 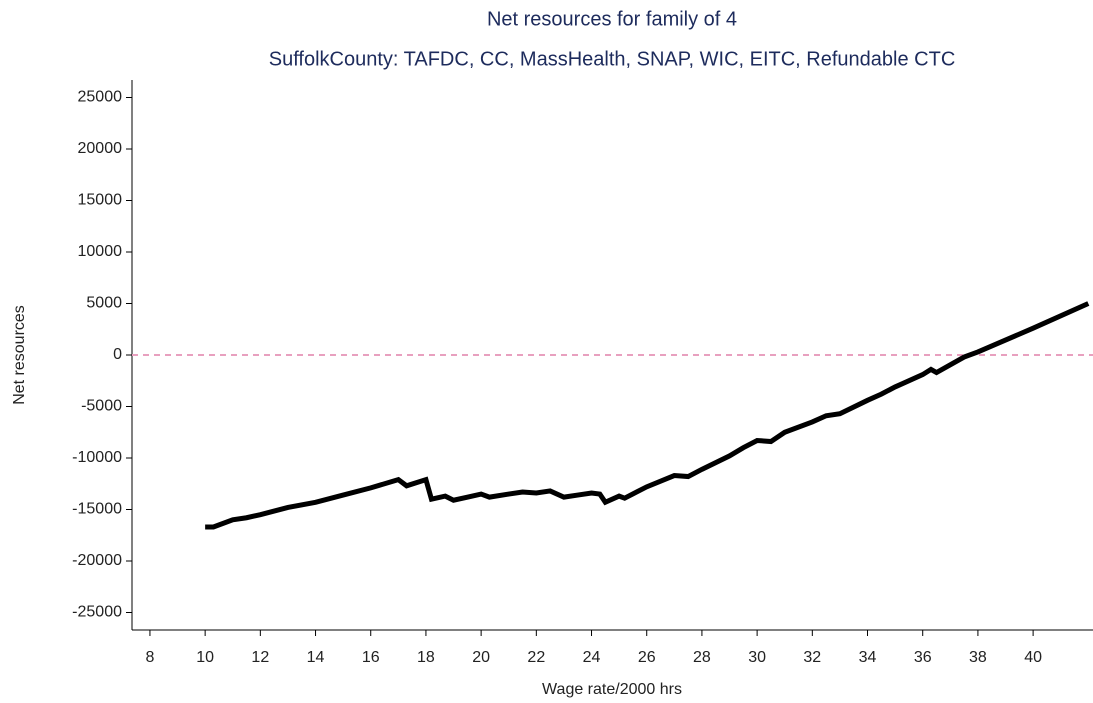 What do you see at coordinates (592, 657) in the screenshot?
I see `x-tick-label: 24` at bounding box center [592, 657].